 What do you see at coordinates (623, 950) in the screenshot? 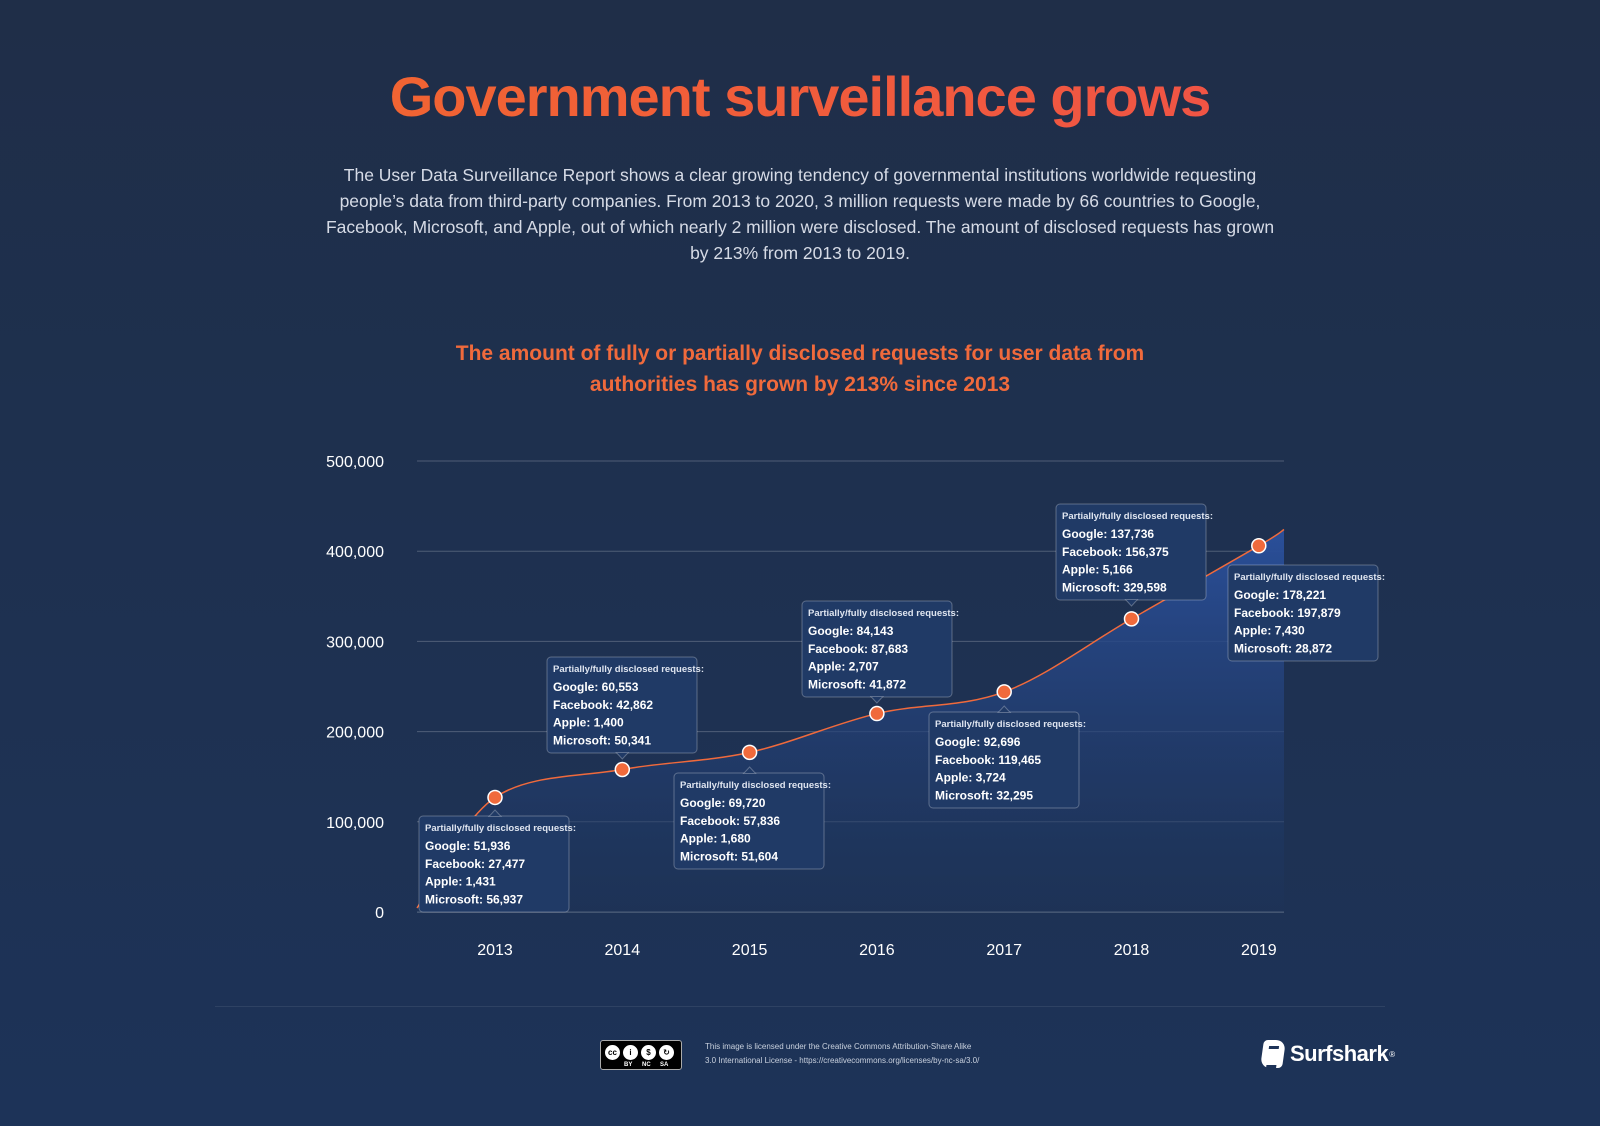
I see `x-tick-label: 2014` at bounding box center [623, 950].